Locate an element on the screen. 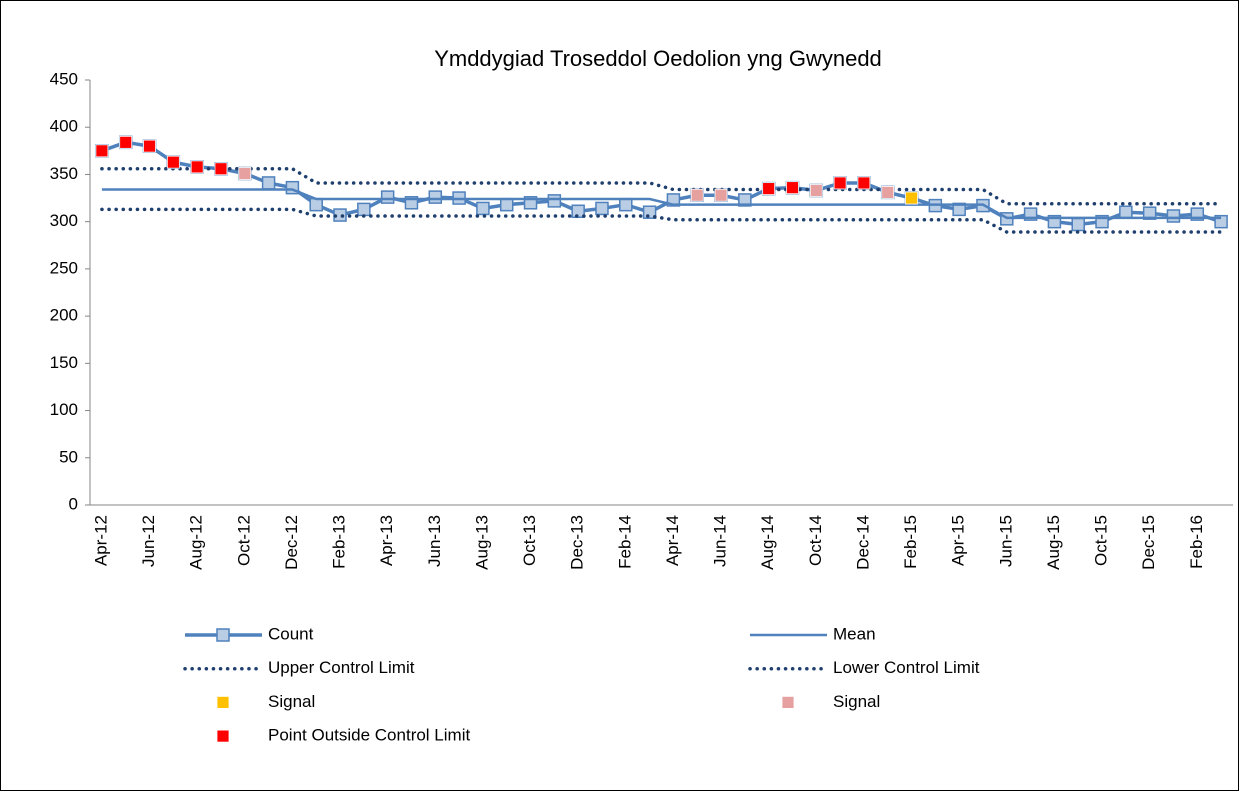 The height and width of the screenshot is (791, 1239). y-tick-label: 300 is located at coordinates (64, 220).